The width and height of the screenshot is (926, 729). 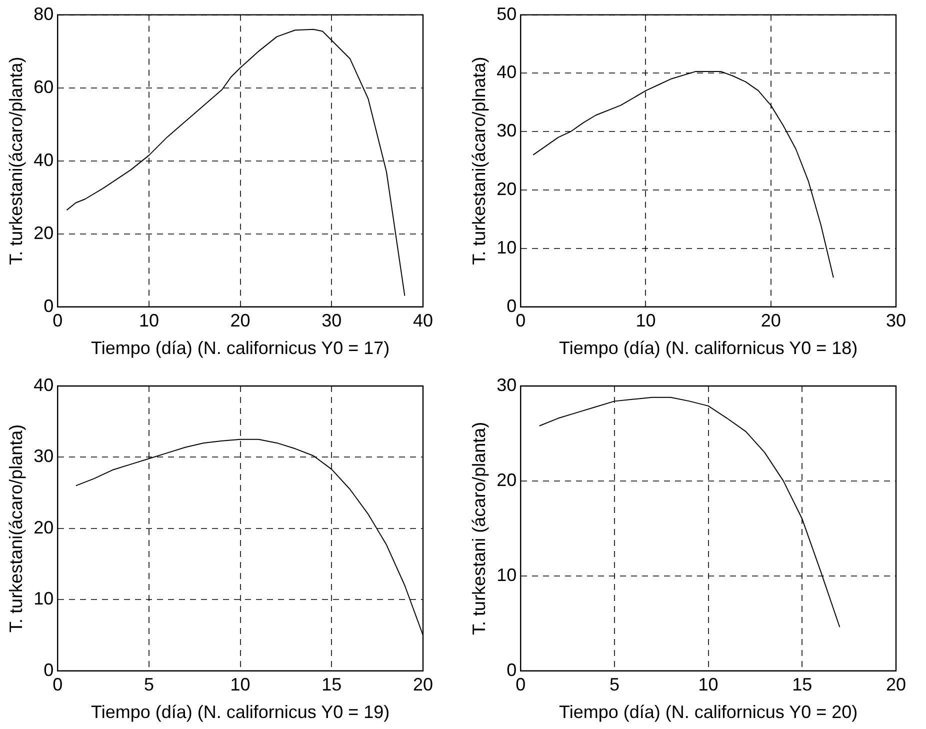 What do you see at coordinates (478, 160) in the screenshot?
I see `y-axis-title: T. turkestani(ácaro/plnata)` at bounding box center [478, 160].